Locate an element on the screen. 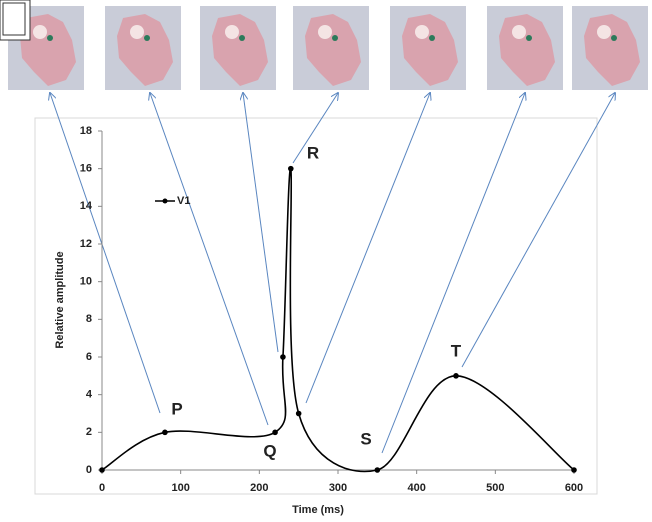 The width and height of the screenshot is (652, 522). y-tick-label: 18 is located at coordinates (86, 131).